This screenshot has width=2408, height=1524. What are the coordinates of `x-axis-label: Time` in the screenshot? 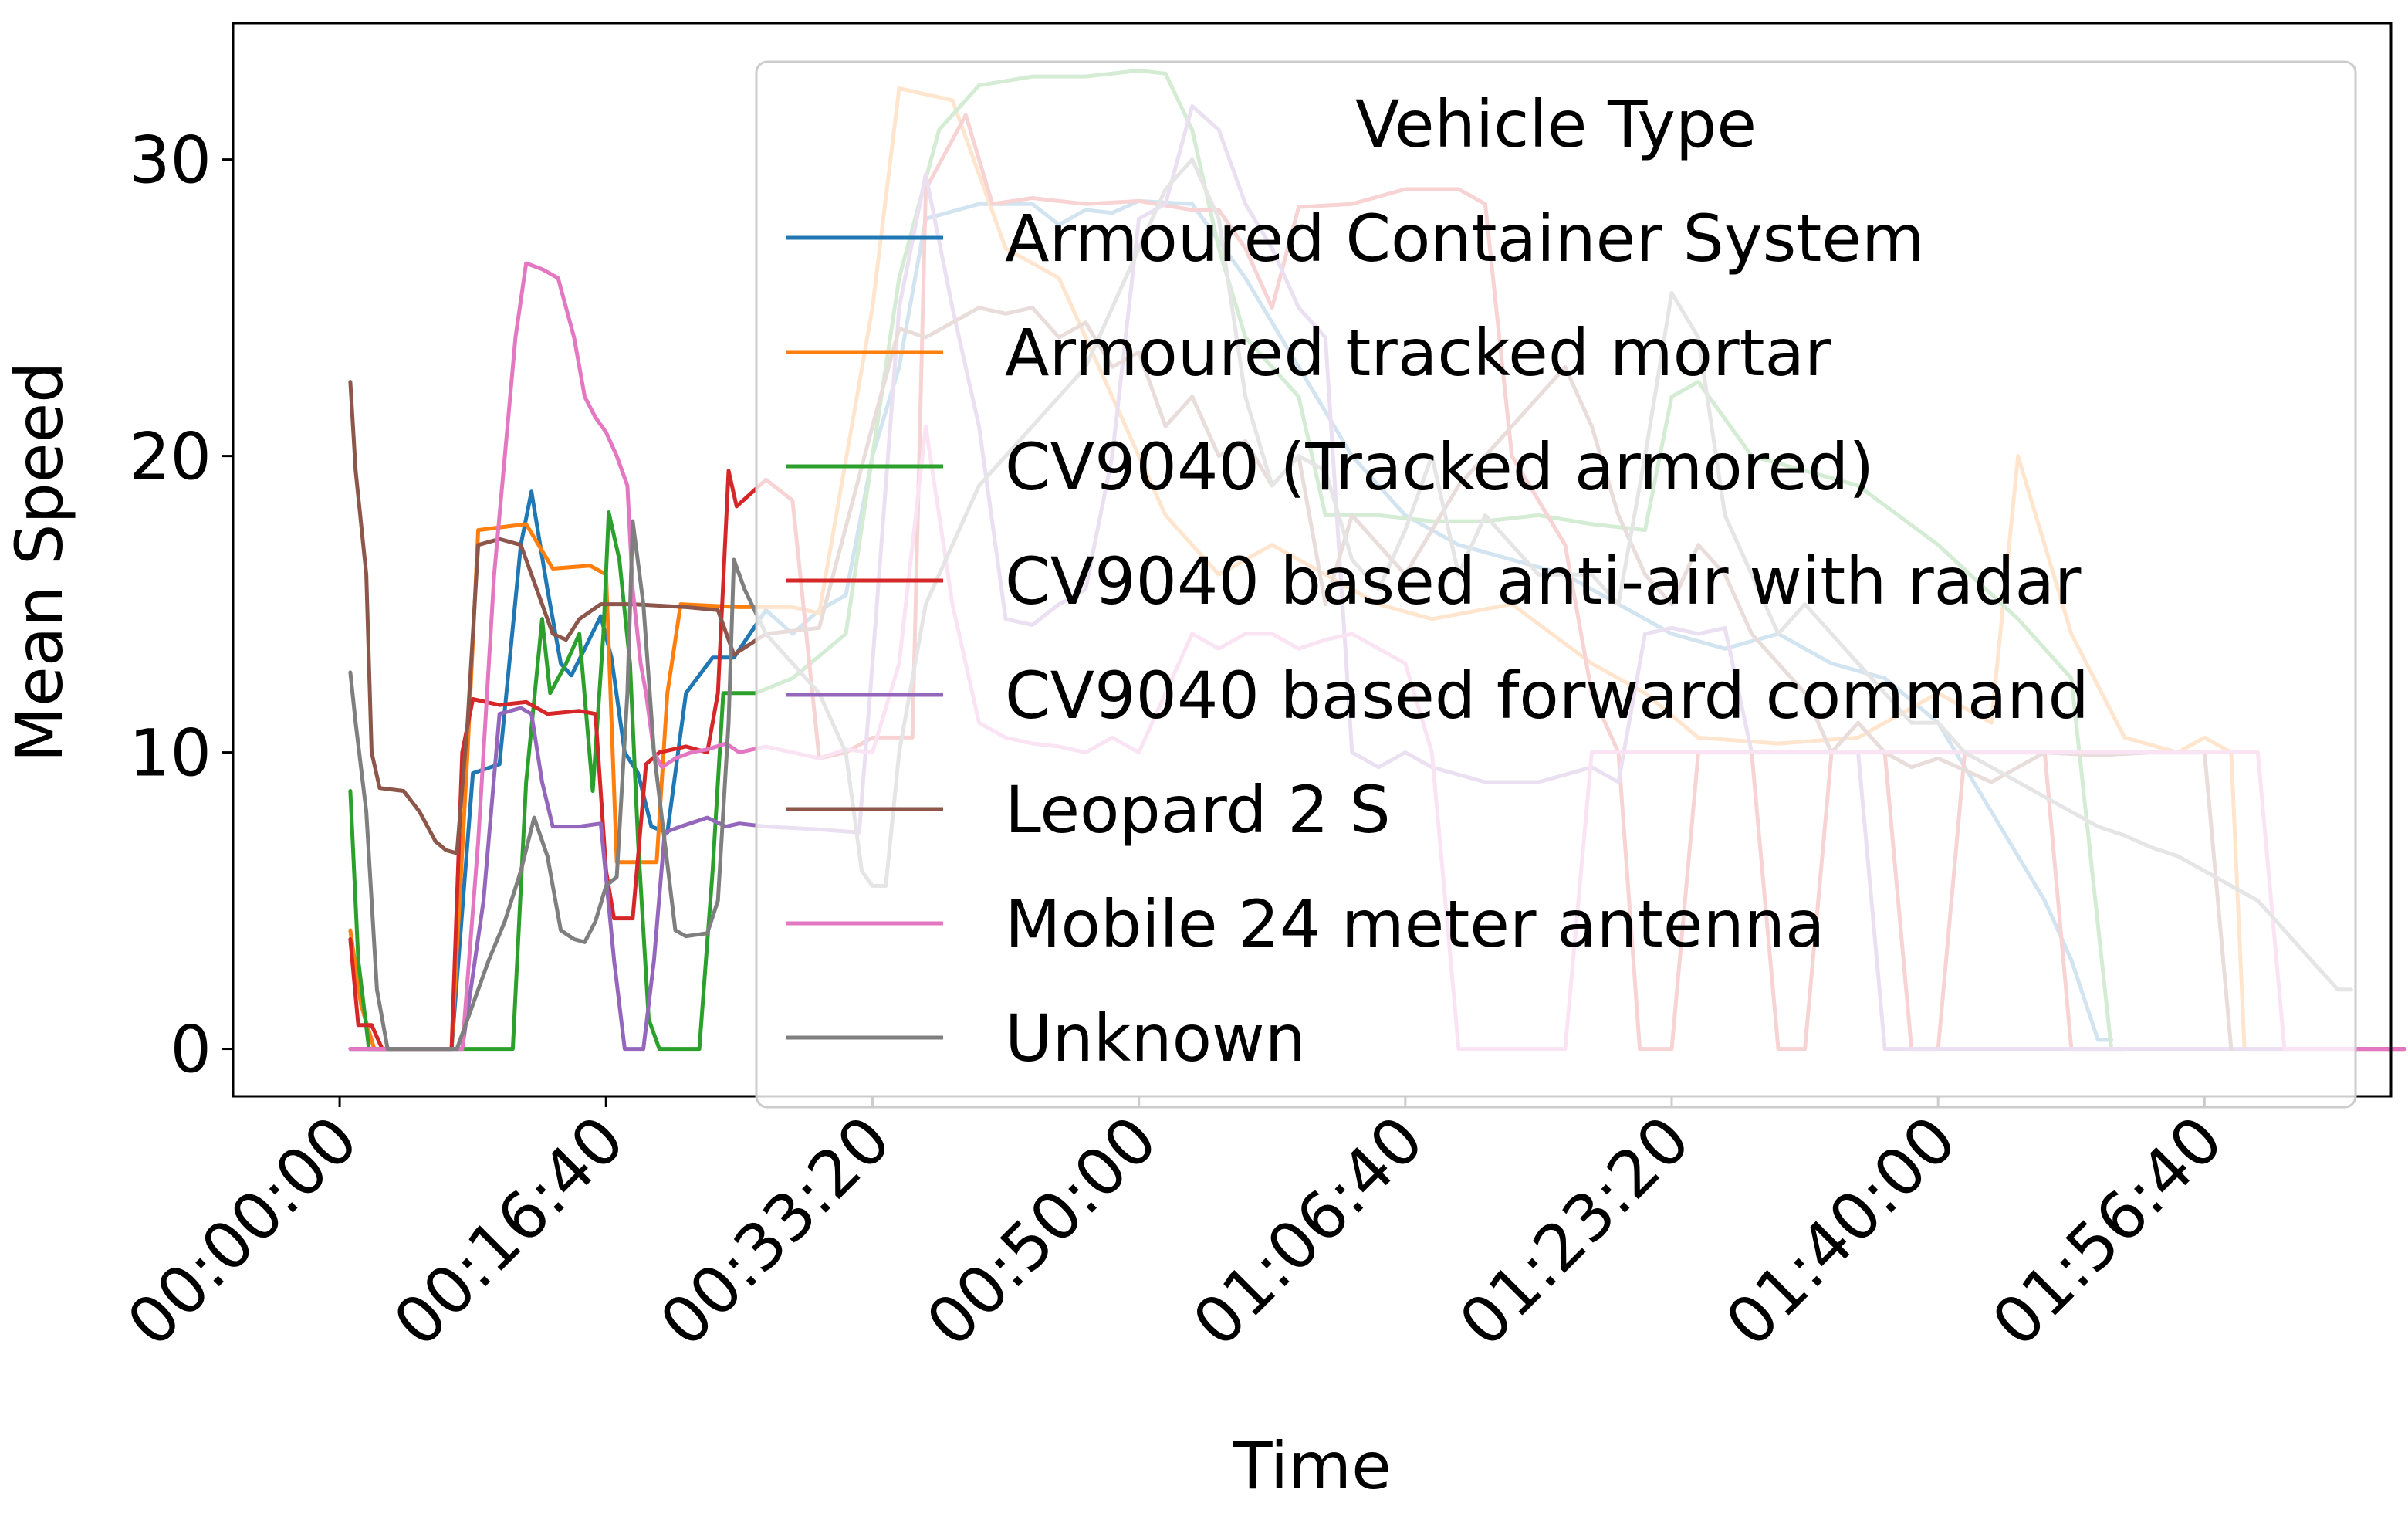 It's located at (1312, 1466).